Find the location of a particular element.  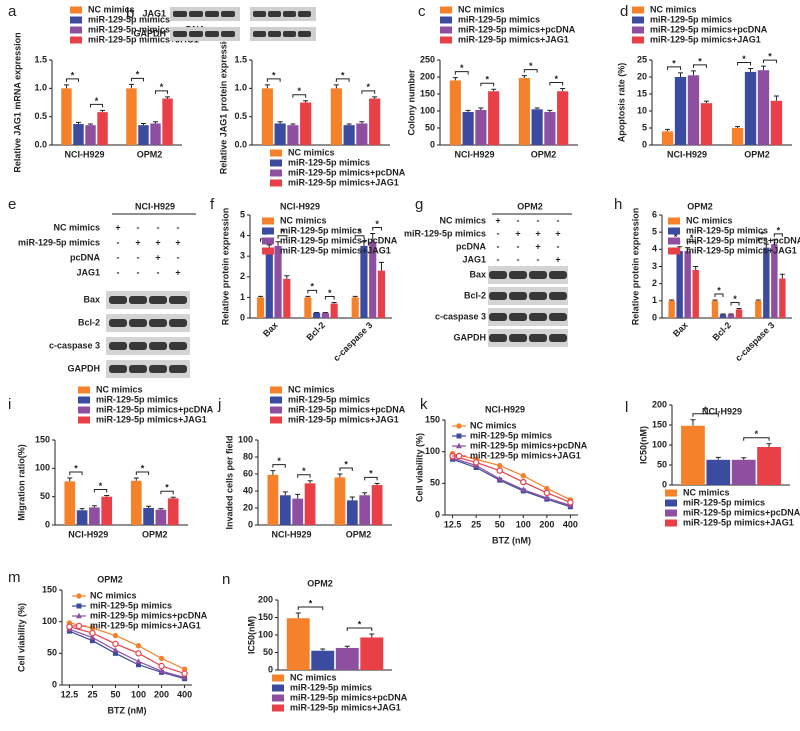

y-tick-label: 40 is located at coordinates (248, 490).